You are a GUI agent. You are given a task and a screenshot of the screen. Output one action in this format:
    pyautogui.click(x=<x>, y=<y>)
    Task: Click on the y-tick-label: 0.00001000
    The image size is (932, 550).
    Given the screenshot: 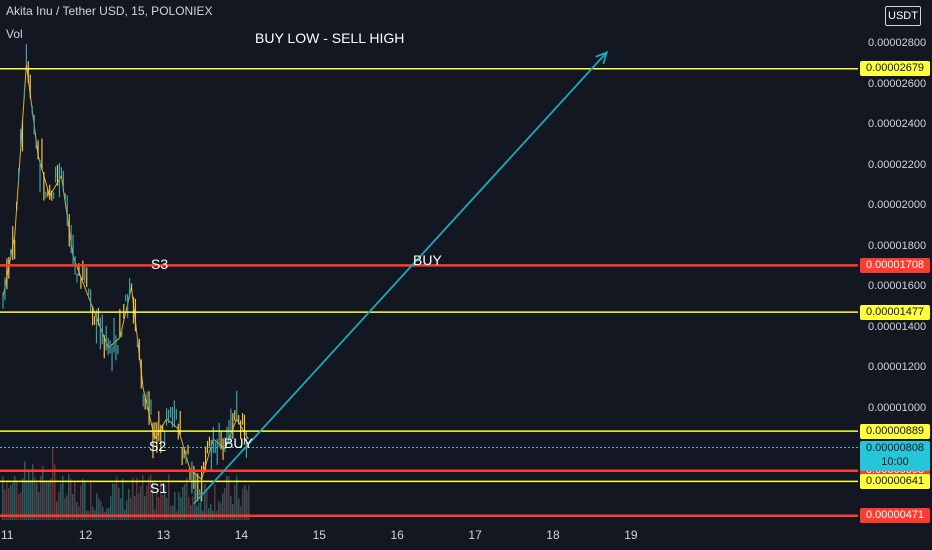 What is the action you would take?
    pyautogui.click(x=897, y=407)
    